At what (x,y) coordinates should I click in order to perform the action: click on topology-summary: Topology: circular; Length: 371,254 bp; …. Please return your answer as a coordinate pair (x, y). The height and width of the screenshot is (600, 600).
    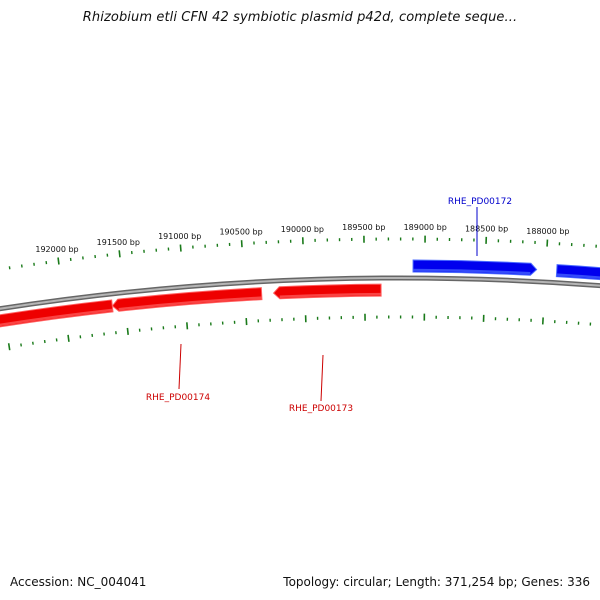
    Looking at the image, I should click on (436, 582).